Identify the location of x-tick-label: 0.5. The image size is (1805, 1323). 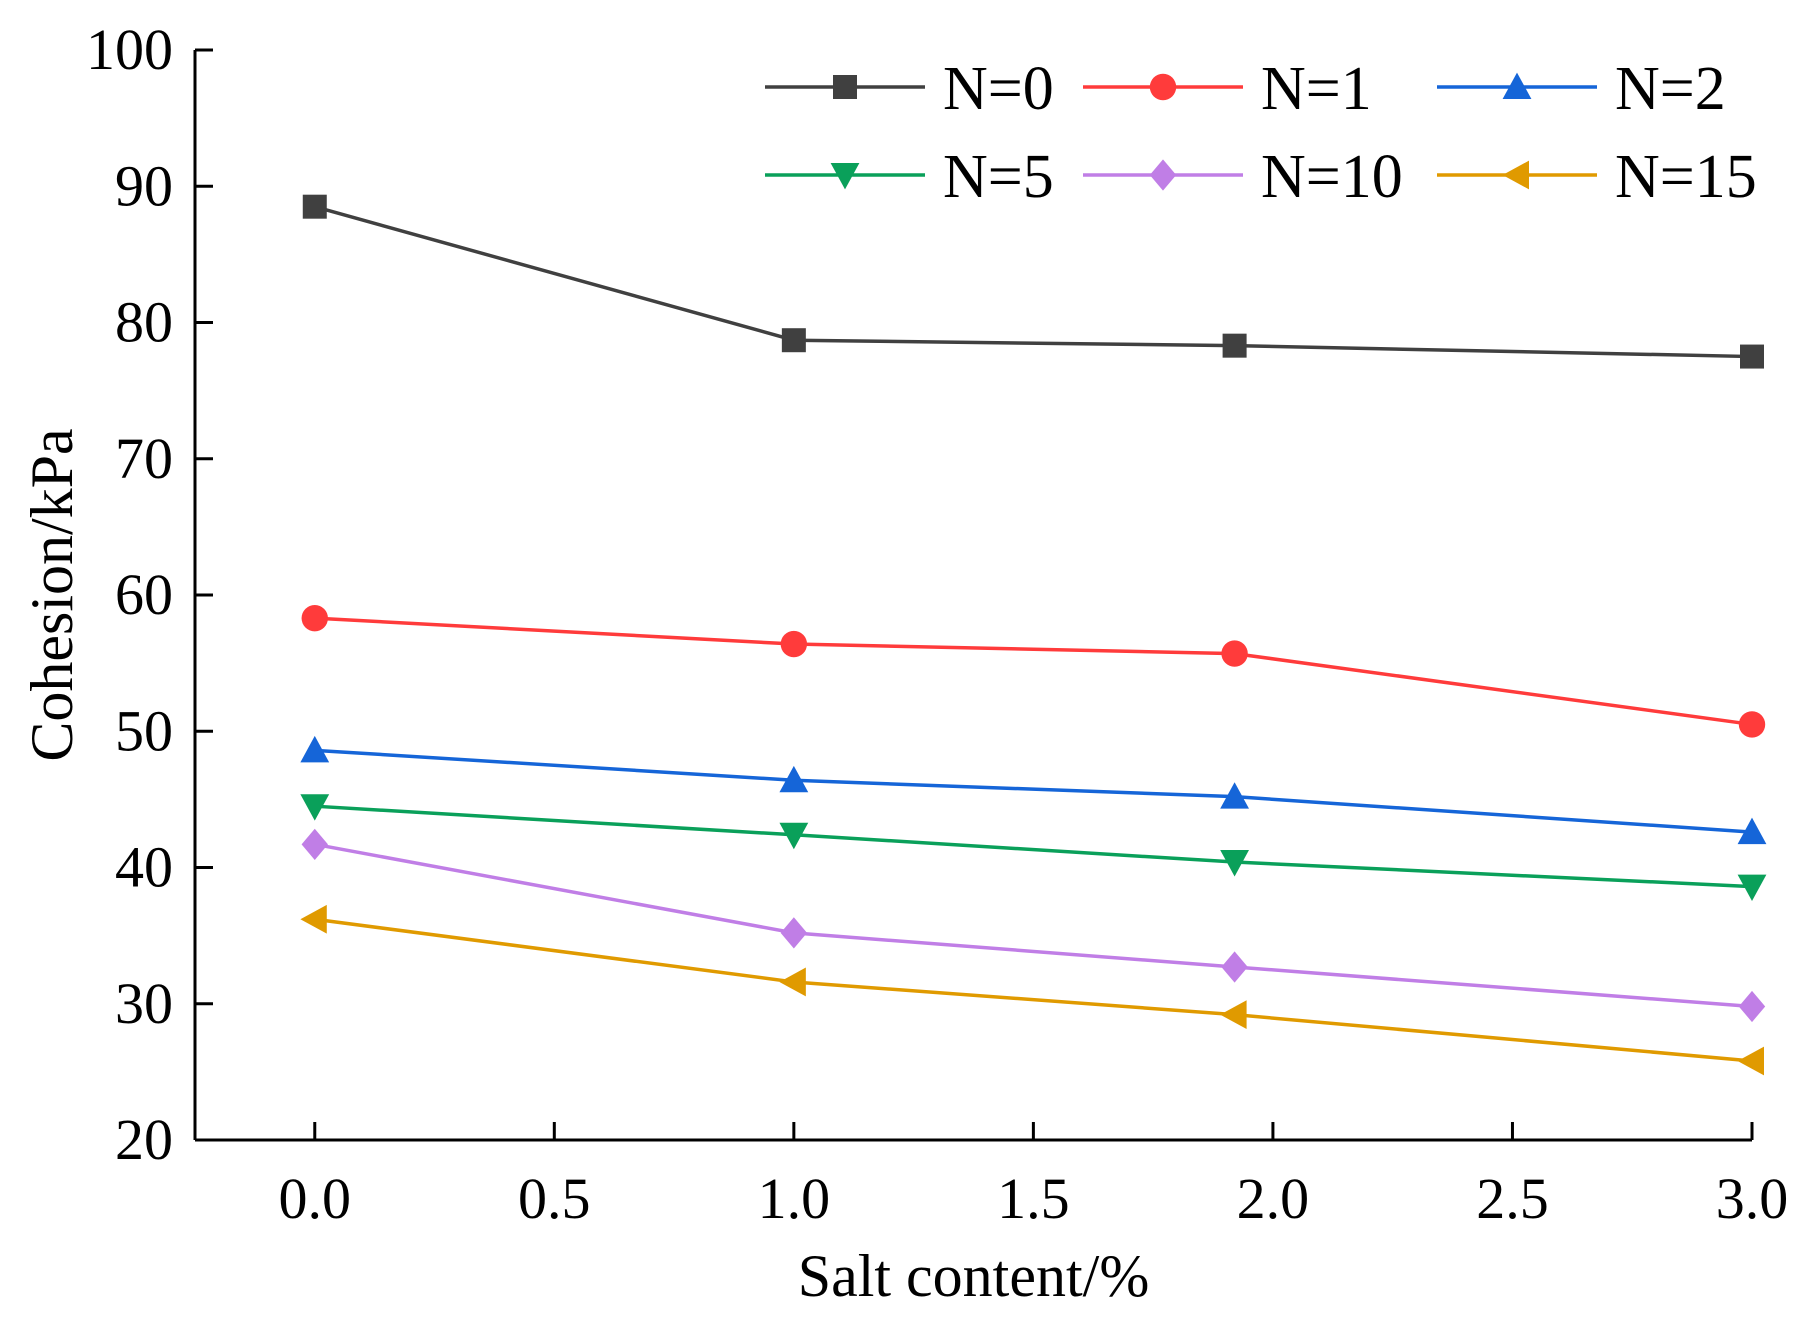
(554, 1198).